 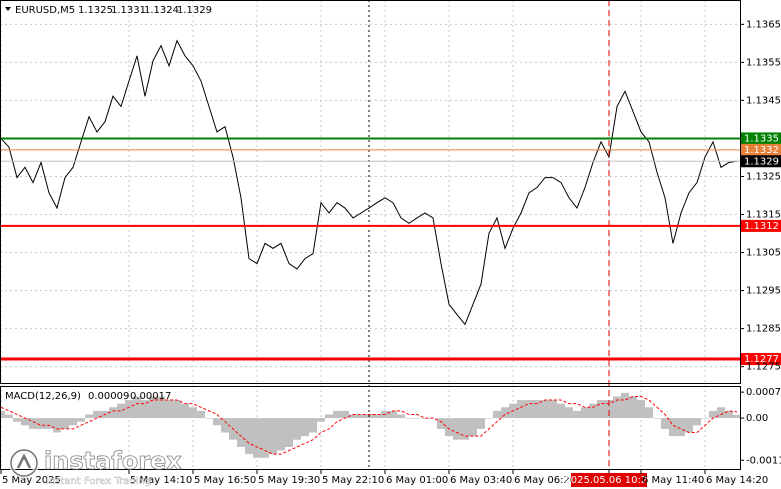 What do you see at coordinates (763, 215) in the screenshot?
I see `y-tick-label: 1.1315` at bounding box center [763, 215].